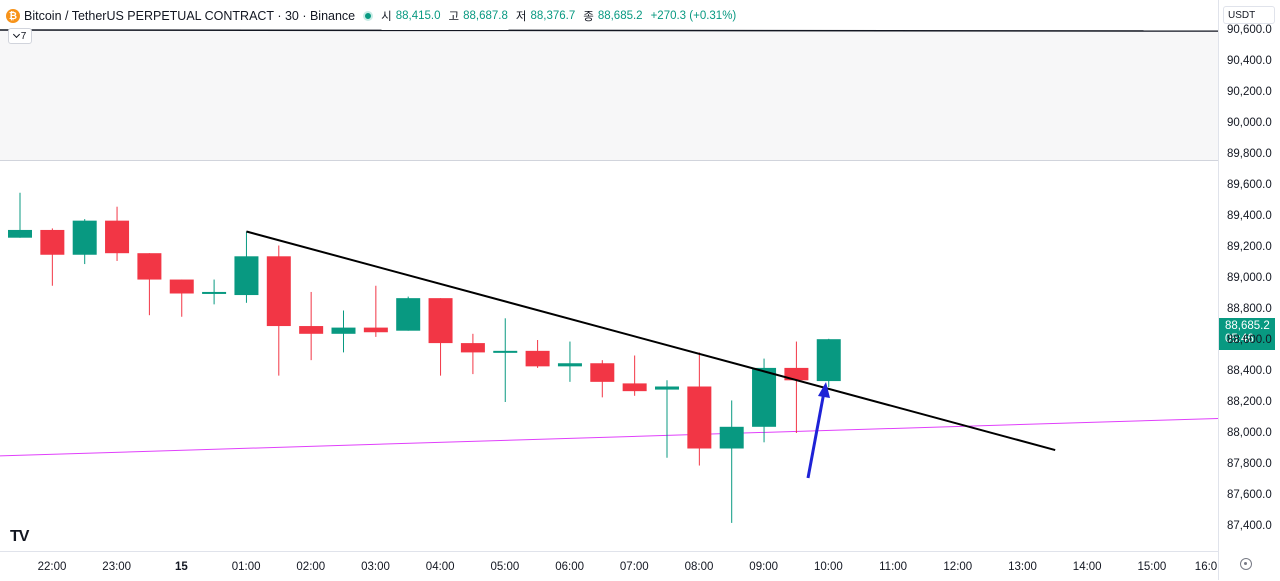  What do you see at coordinates (588, 17) in the screenshot?
I see `close-label: 종` at bounding box center [588, 17].